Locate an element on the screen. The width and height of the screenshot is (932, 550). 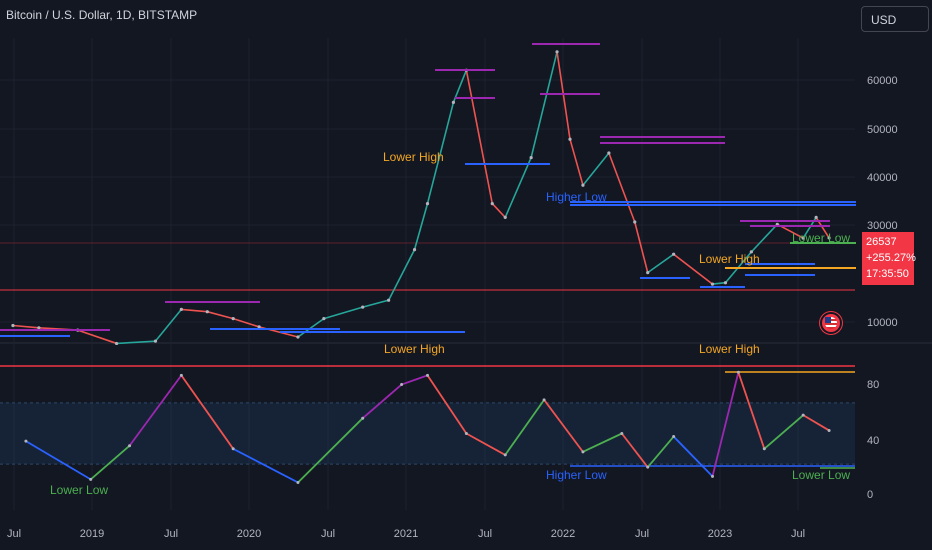
time-label: 2019 is located at coordinates (92, 534).